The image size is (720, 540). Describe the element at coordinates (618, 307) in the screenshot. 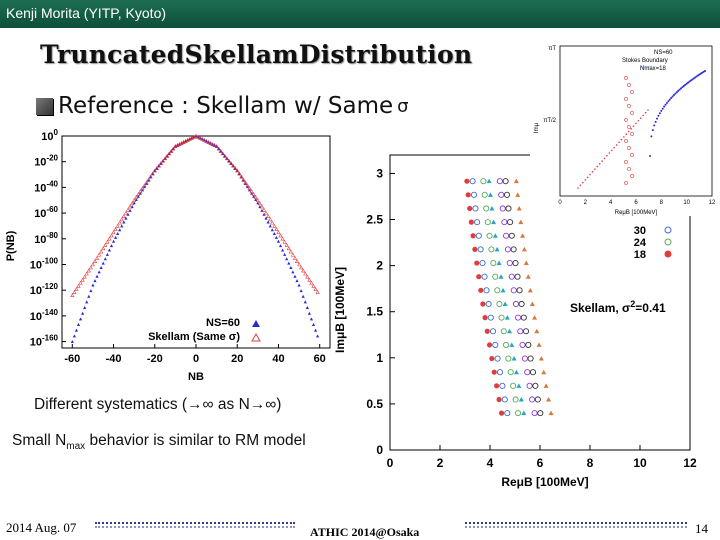

I see `skellam-annotation: Skellam, σ2=0.41` at that location.